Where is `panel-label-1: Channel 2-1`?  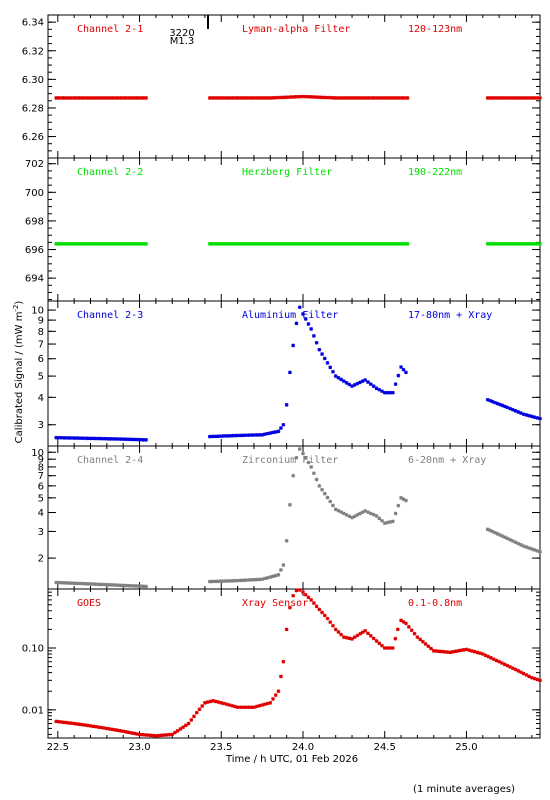
panel-label-1: Channel 2-1 is located at coordinates (110, 29).